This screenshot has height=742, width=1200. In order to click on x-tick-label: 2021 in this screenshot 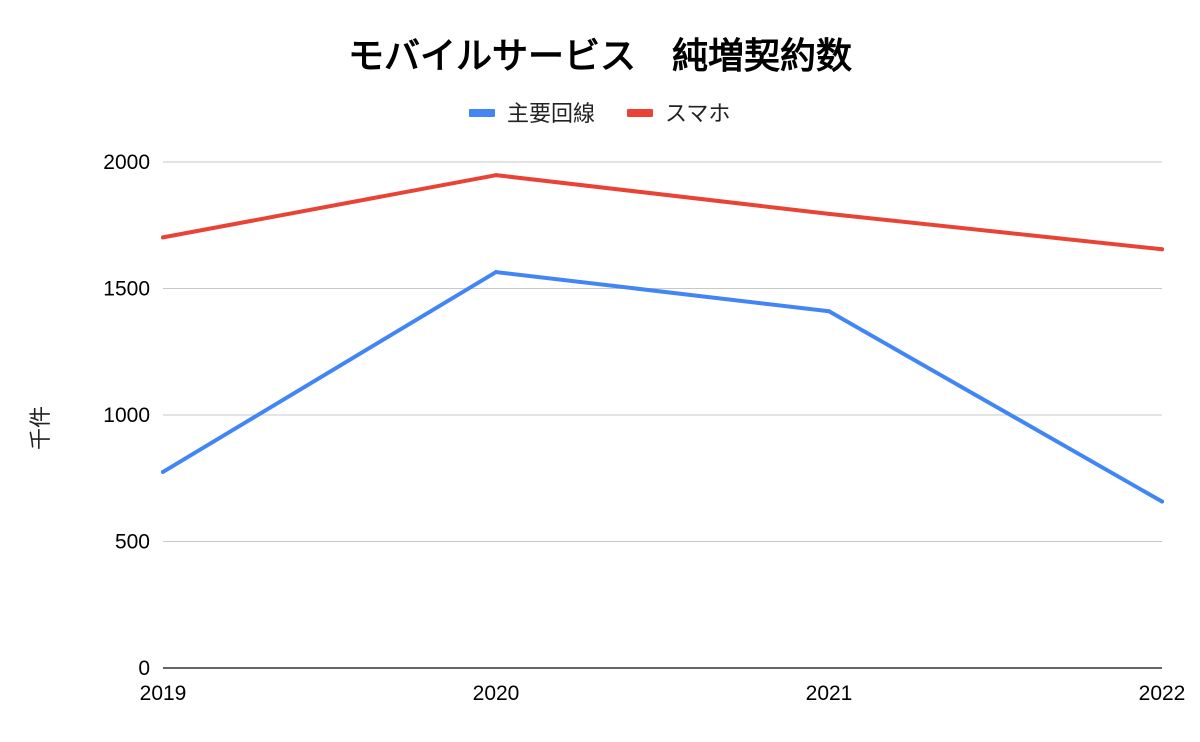, I will do `click(829, 693)`.